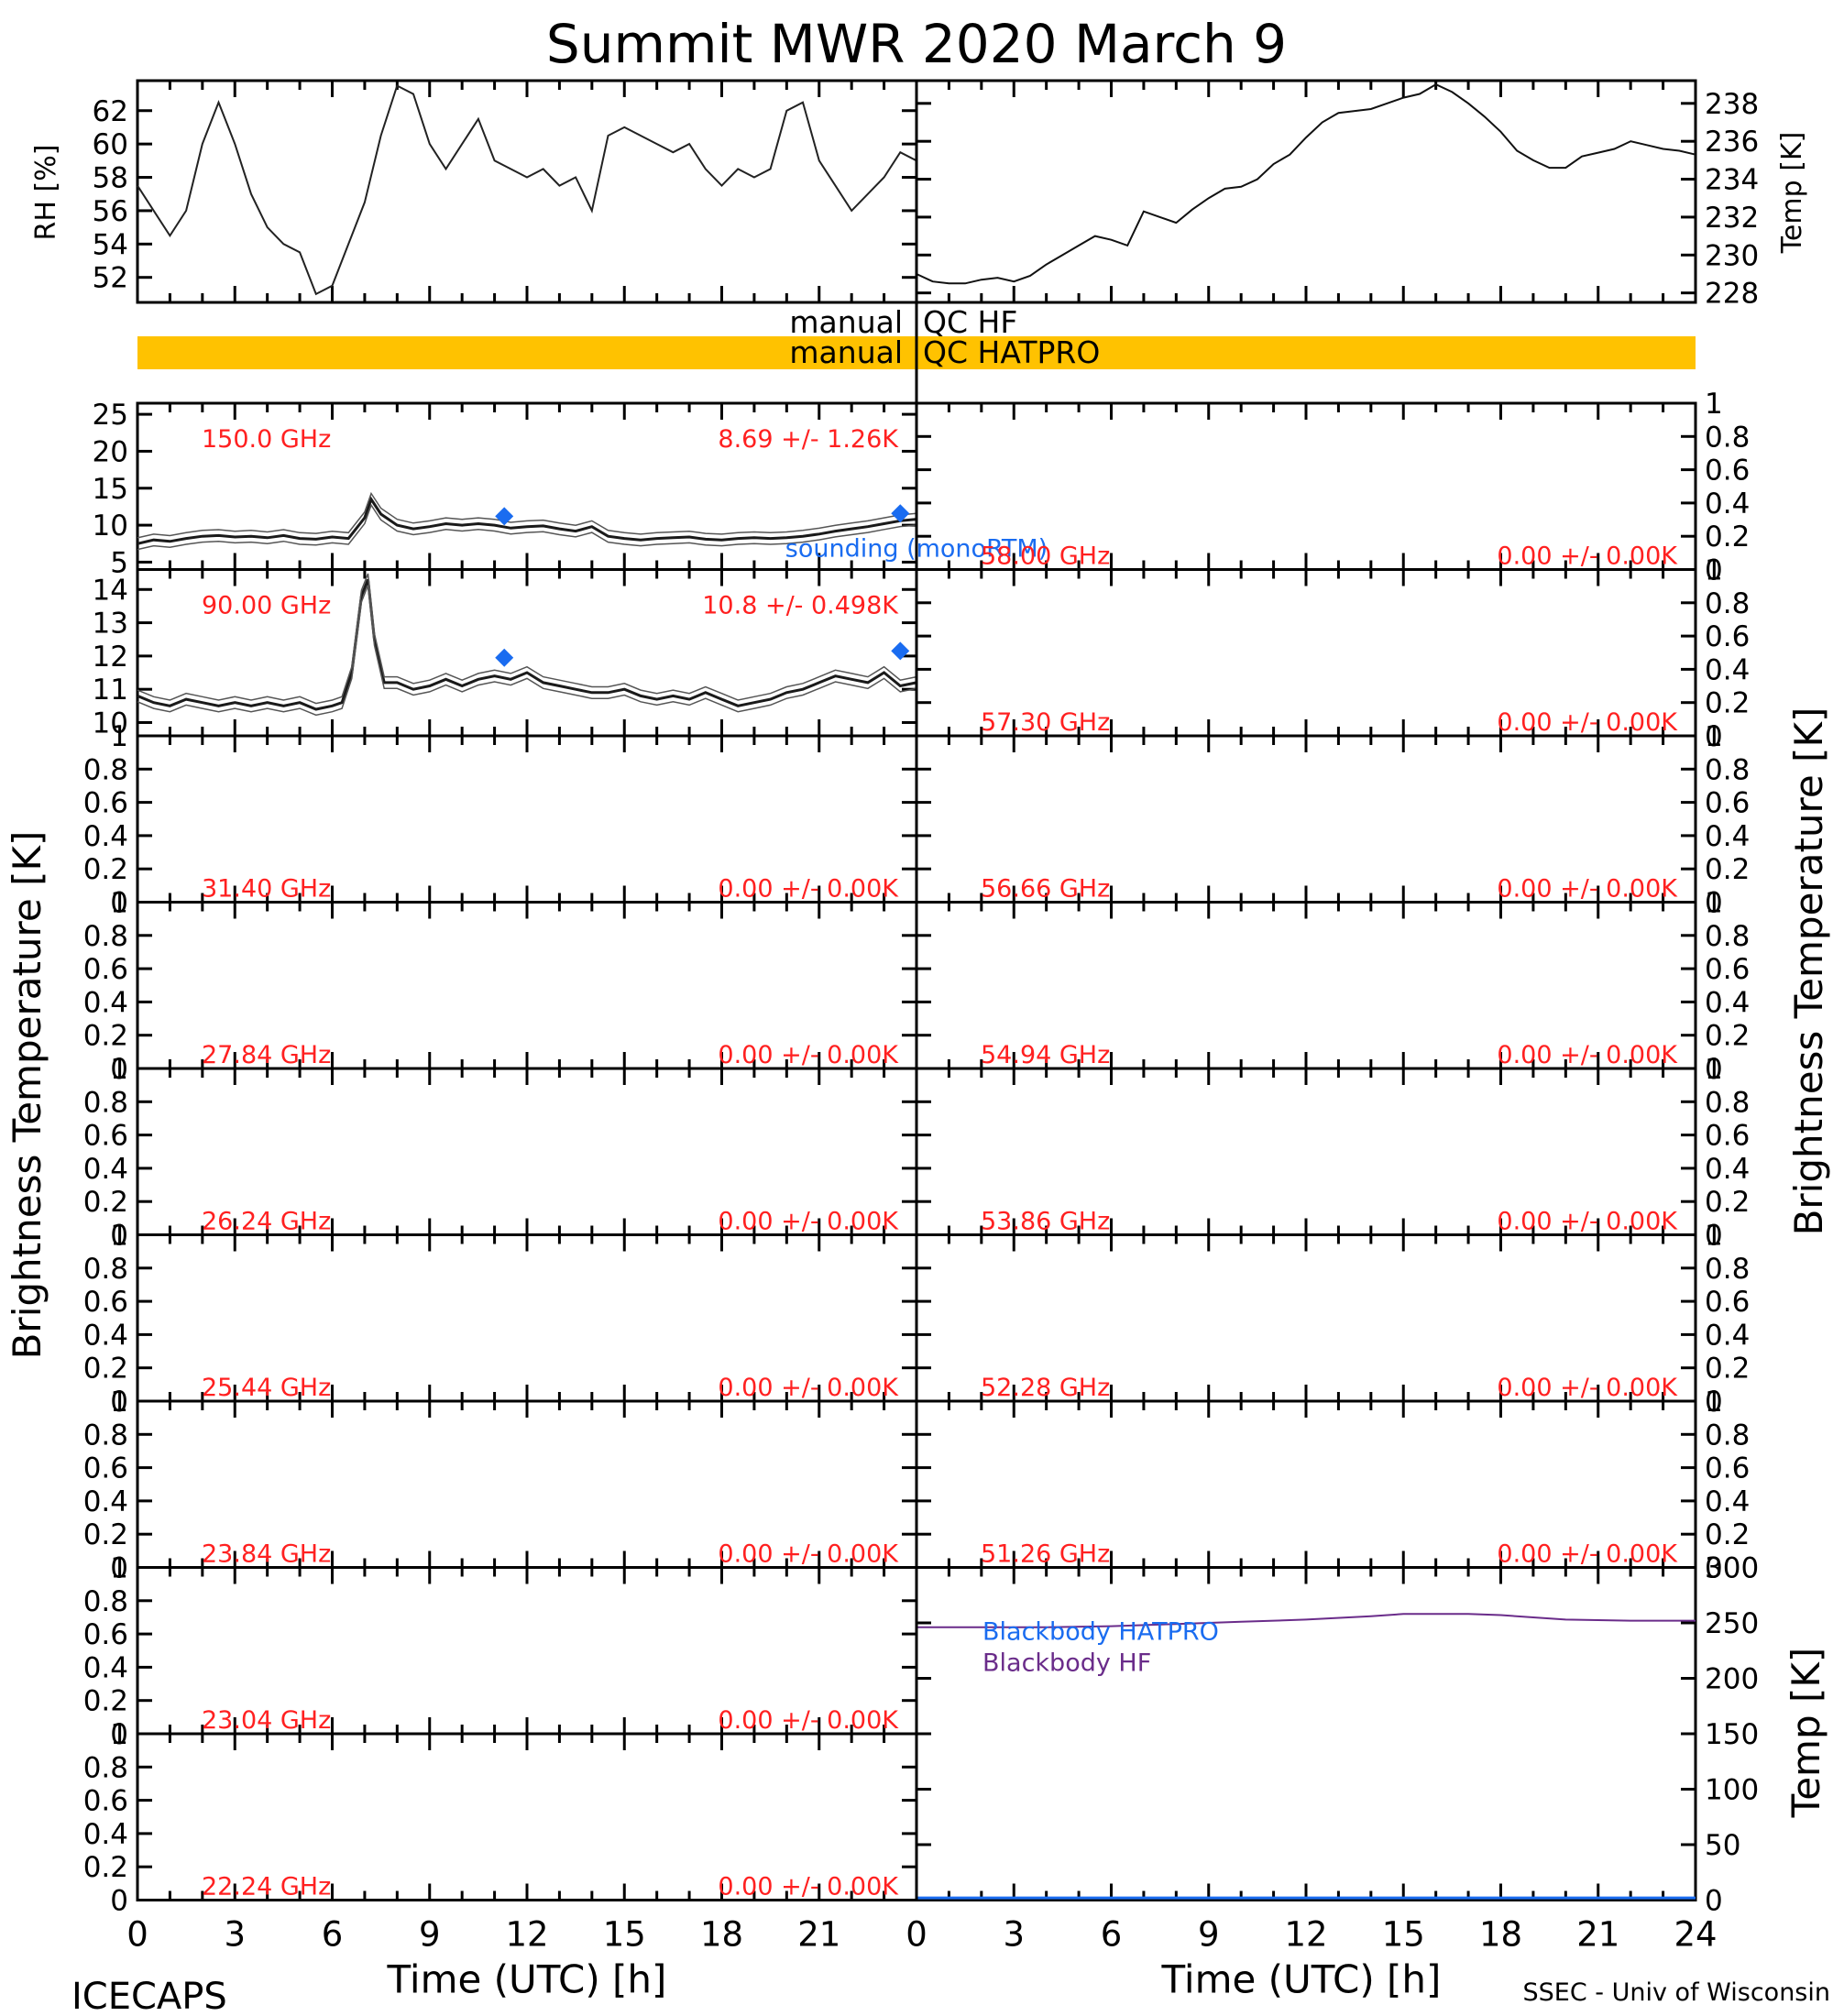  What do you see at coordinates (1403, 1935) in the screenshot?
I see `x-tick-label-right: 15` at bounding box center [1403, 1935].